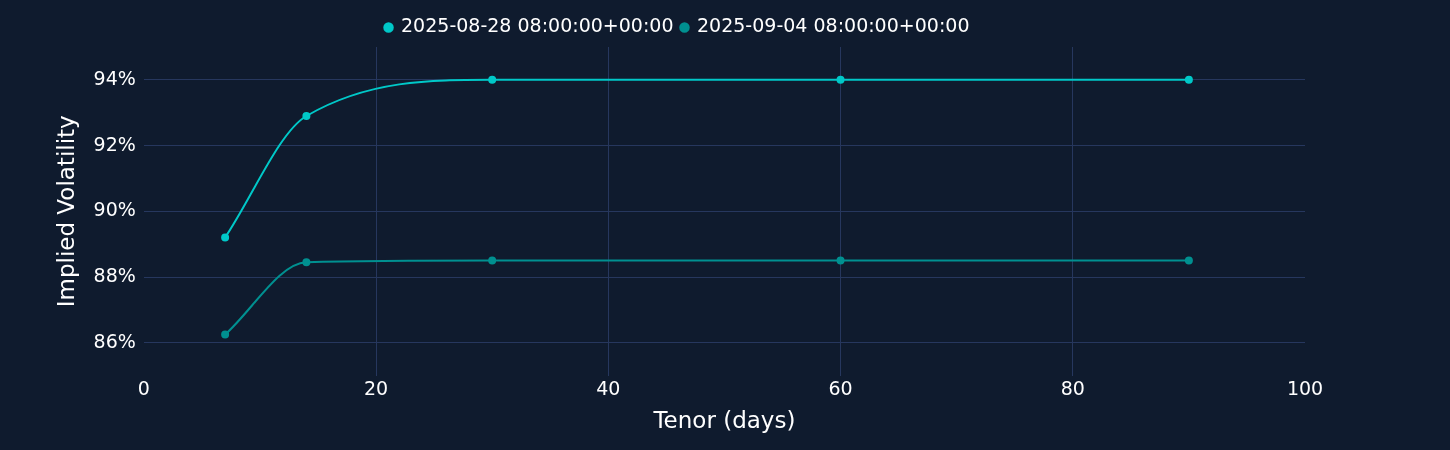 The height and width of the screenshot is (450, 1450). What do you see at coordinates (537, 25) in the screenshot?
I see `legend-label: 2025-08-28 08:00:00+00:00` at bounding box center [537, 25].